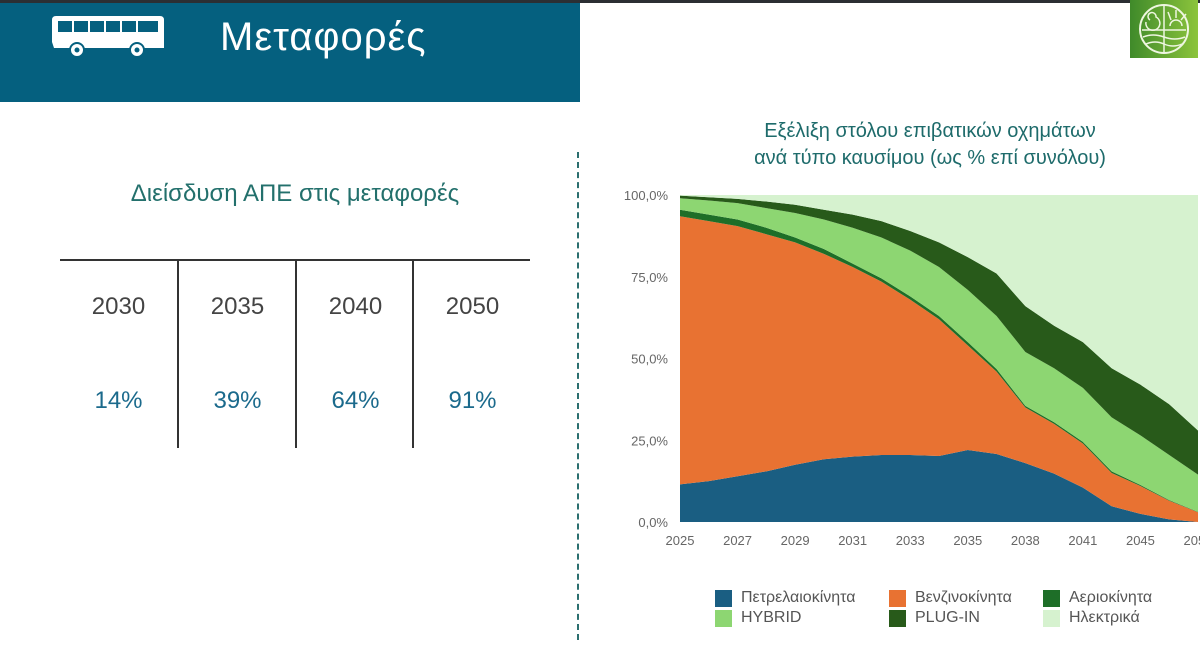 The width and height of the screenshot is (1200, 656). I want to click on y-tick-label: 50,0%, so click(649, 359).